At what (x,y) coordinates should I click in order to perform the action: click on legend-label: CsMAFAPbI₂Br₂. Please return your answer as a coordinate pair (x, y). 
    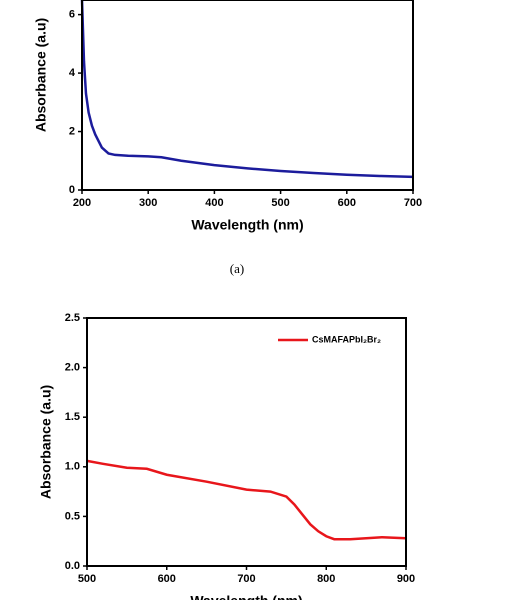
    Looking at the image, I should click on (346, 339).